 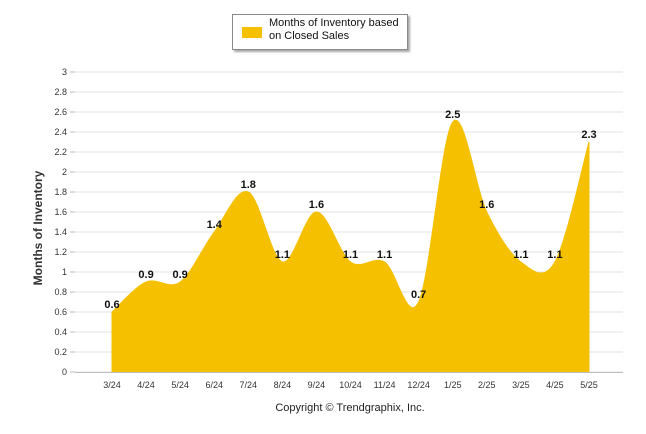 What do you see at coordinates (317, 385) in the screenshot?
I see `x-tick-label: 9/24` at bounding box center [317, 385].